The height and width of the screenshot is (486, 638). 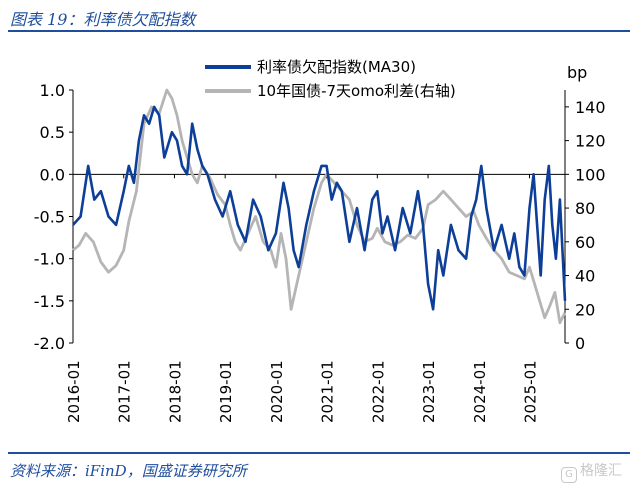 I want to click on y-right-tick-label: 100, so click(x=590, y=174).